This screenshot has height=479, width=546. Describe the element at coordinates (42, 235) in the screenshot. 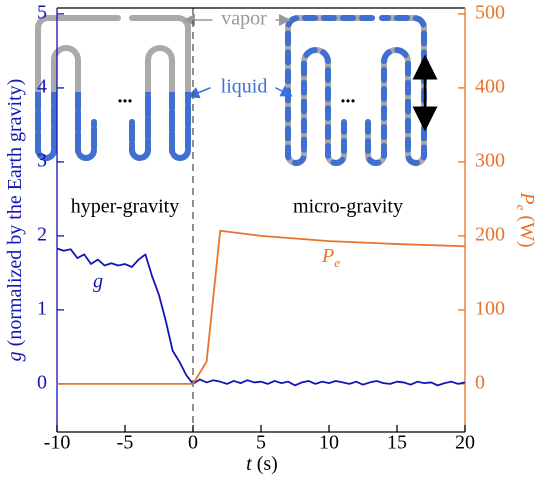

I see `y-tick-label: 2` at that location.